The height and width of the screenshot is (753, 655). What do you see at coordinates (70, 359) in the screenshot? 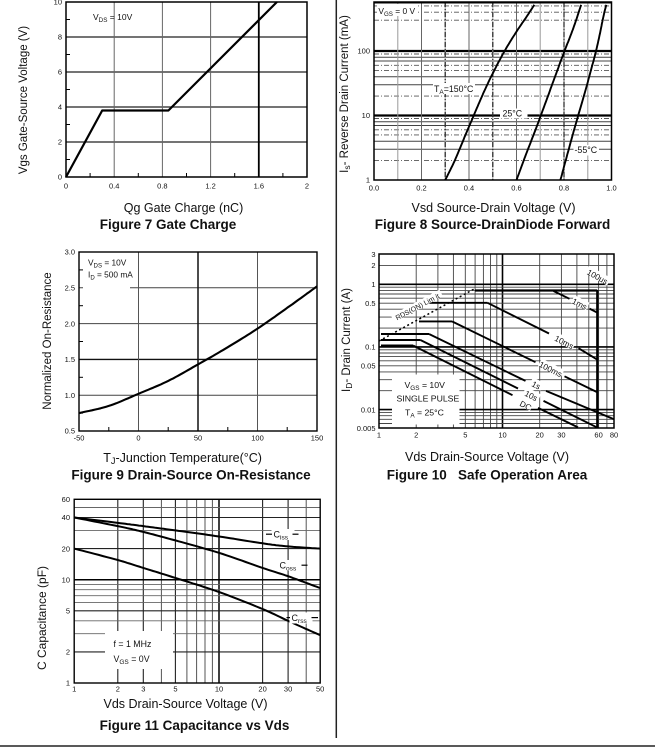
I see `svg-text: 1.5` at bounding box center [70, 359].